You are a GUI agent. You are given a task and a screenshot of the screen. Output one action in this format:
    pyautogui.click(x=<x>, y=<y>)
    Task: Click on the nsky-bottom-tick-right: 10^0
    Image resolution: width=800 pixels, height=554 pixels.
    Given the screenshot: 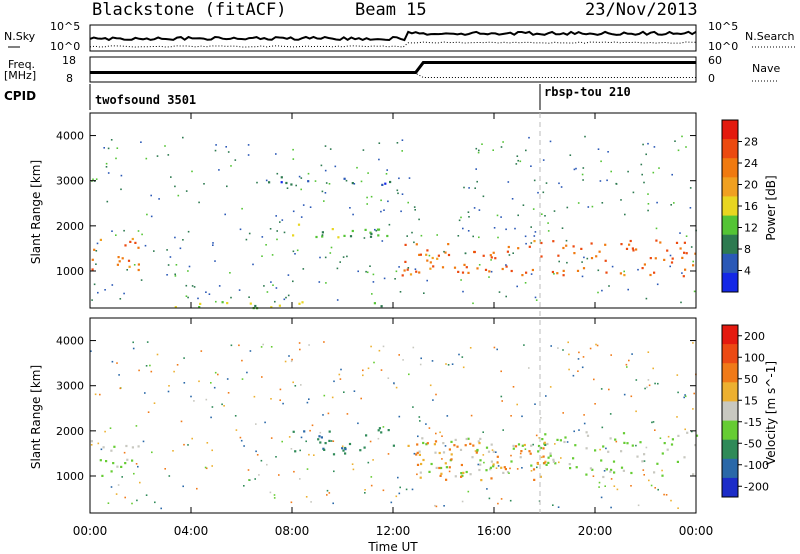 What is the action you would take?
    pyautogui.click(x=723, y=46)
    